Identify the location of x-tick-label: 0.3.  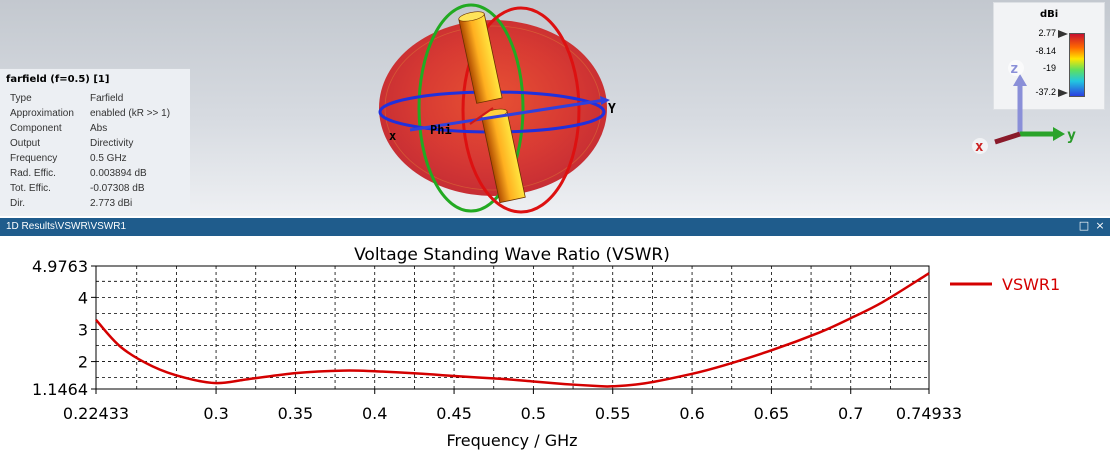
(215, 413).